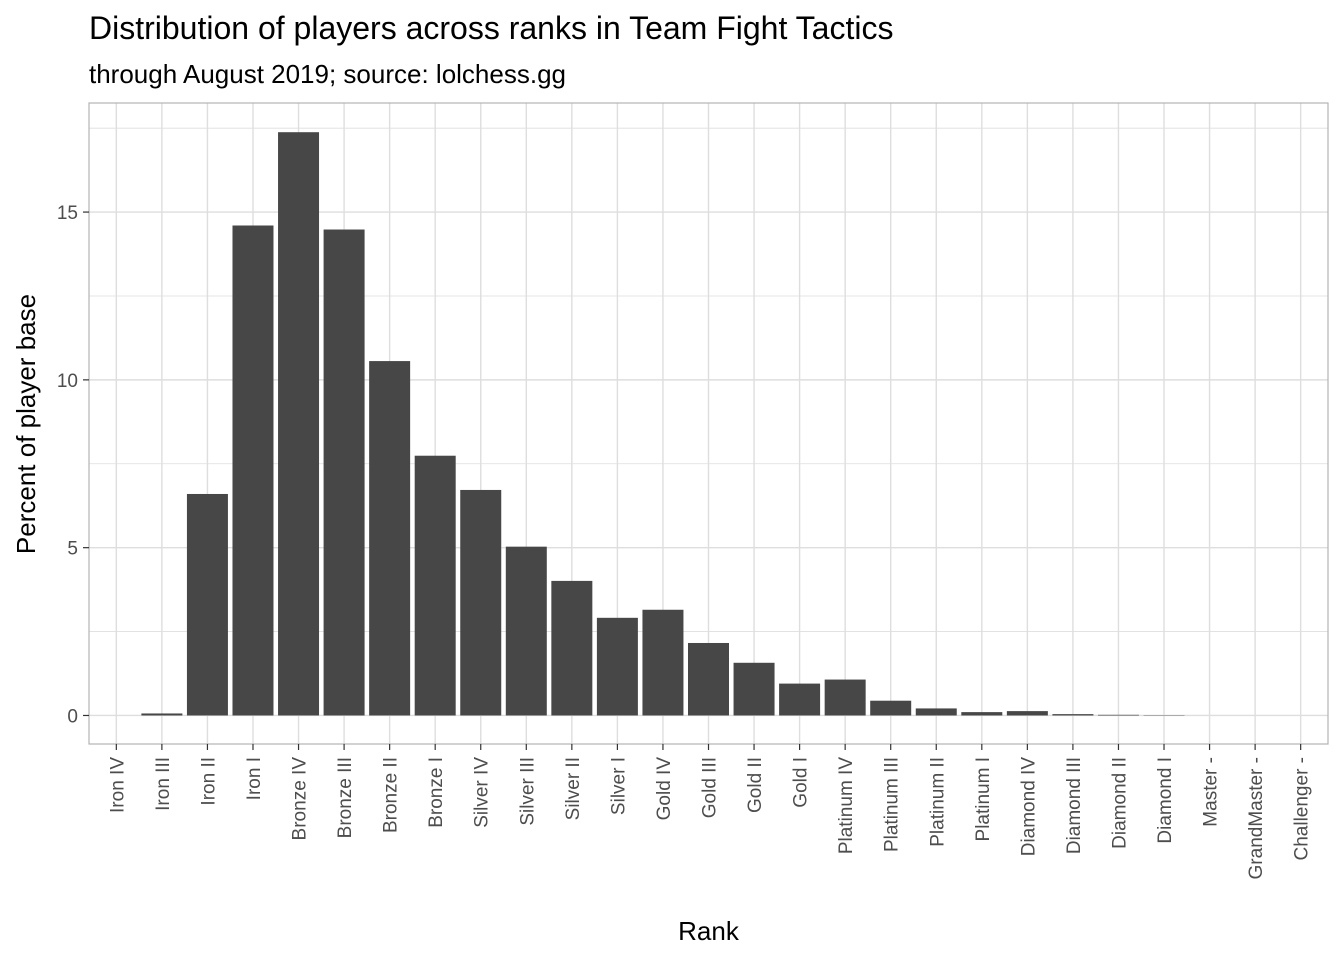 The image size is (1344, 960). I want to click on x-tick-label: Bronze II, so click(391, 795).